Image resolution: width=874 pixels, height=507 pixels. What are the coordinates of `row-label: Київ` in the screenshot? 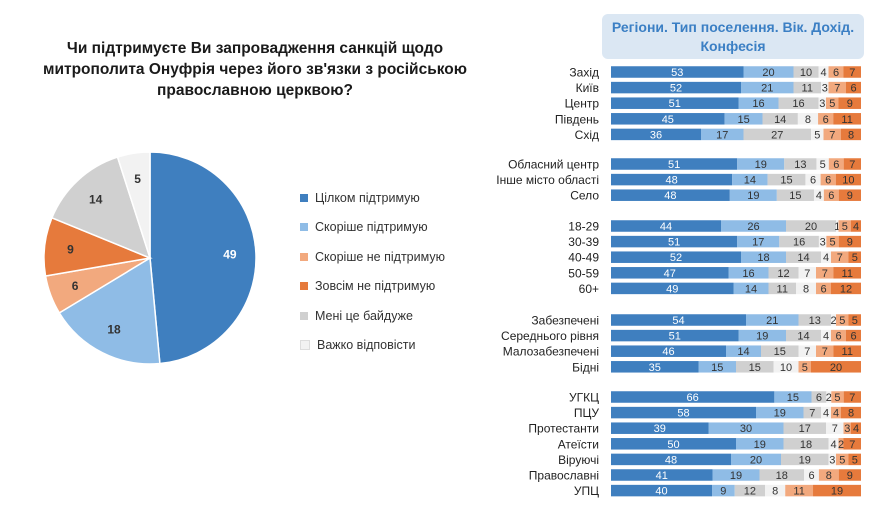 It's located at (587, 88).